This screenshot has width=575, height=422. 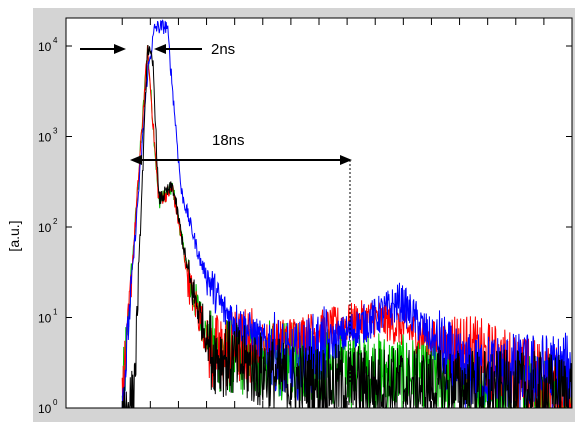 What do you see at coordinates (228, 140) in the screenshot?
I see `annotation-18ns: 18ns` at bounding box center [228, 140].